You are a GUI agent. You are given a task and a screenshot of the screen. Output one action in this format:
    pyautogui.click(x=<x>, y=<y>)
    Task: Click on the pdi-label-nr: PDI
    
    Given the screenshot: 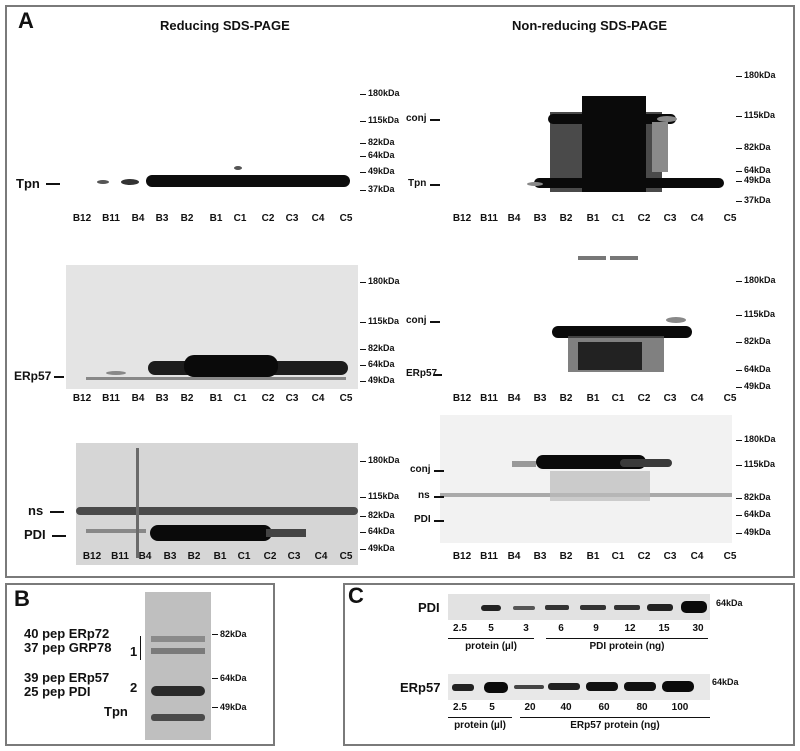 What is the action you would take?
    pyautogui.click(x=422, y=519)
    